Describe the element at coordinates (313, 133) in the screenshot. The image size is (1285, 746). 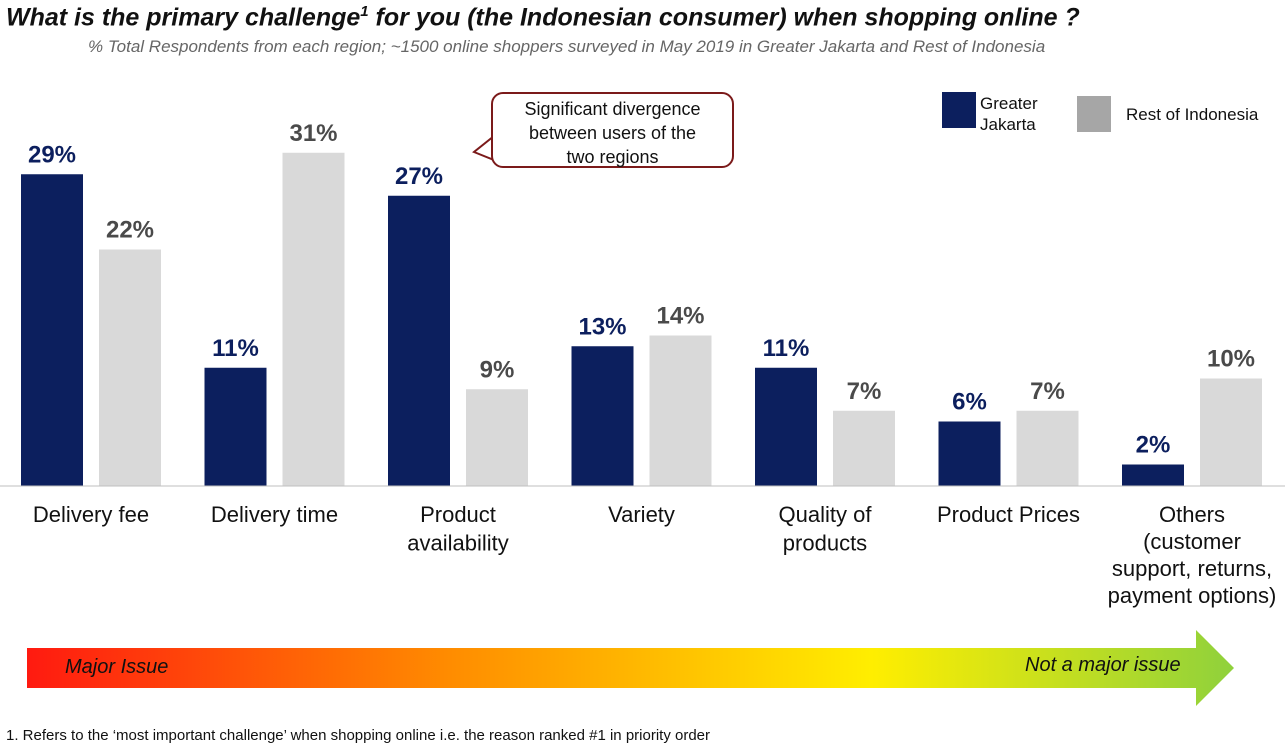
I see `data-label: 31%` at that location.